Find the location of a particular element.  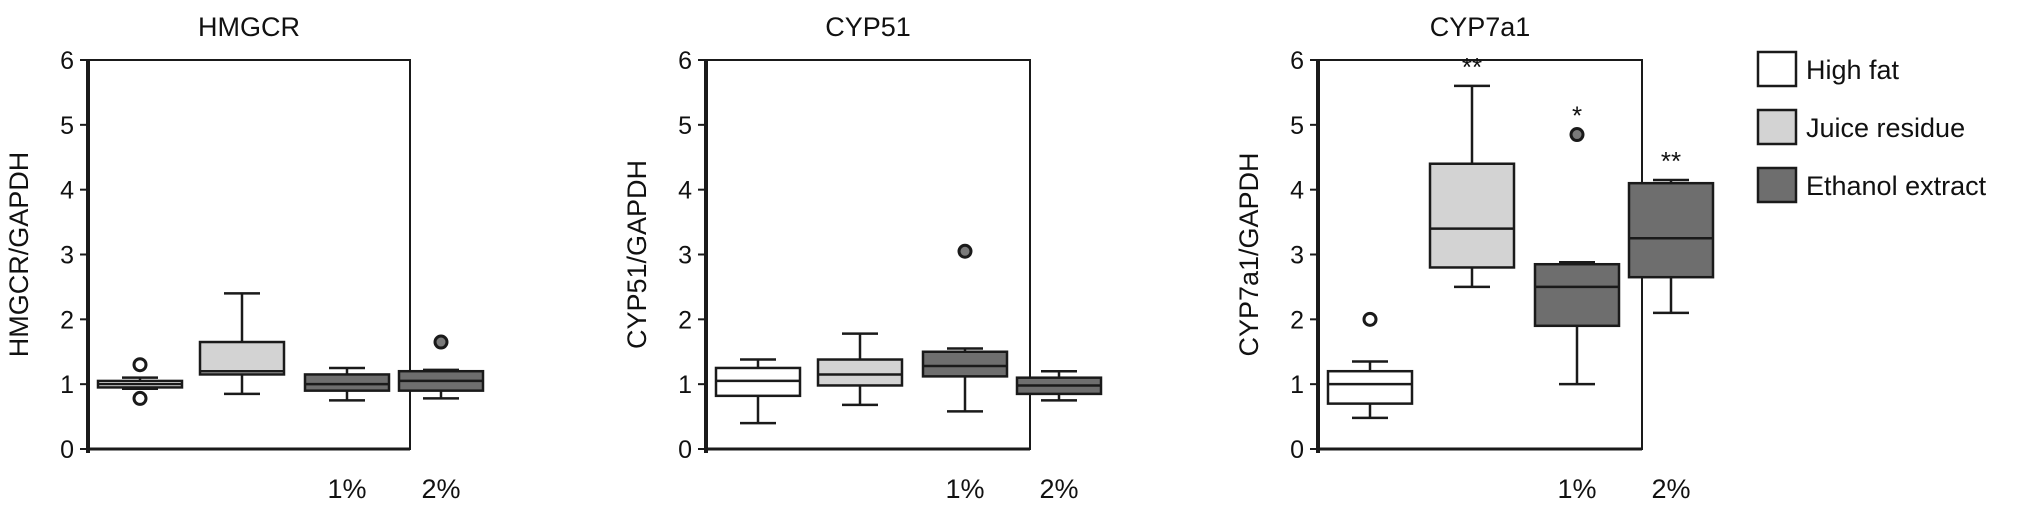

legend-swatch-ethanol-extract is located at coordinates (1777, 185).